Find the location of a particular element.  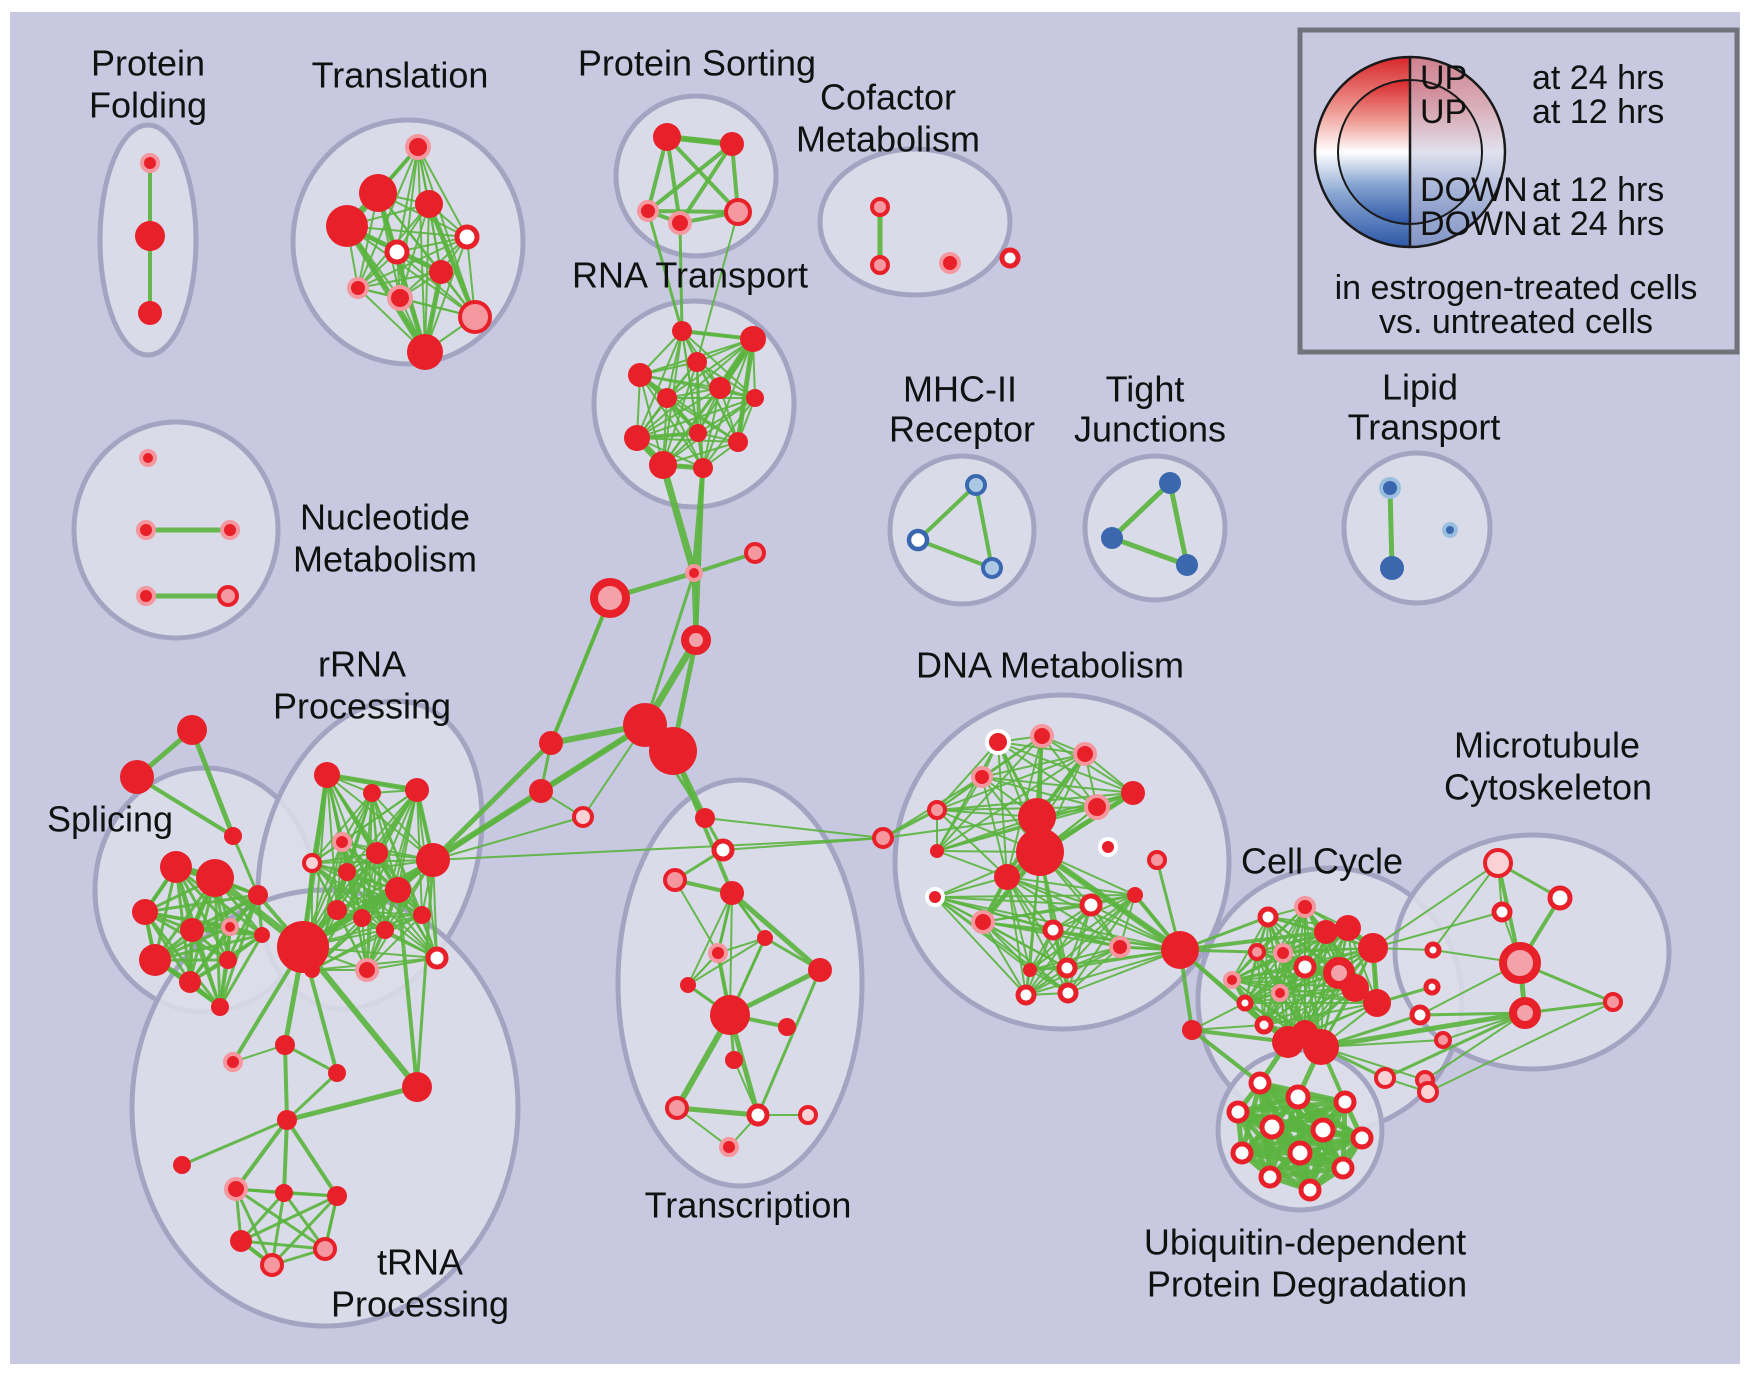

cluster-bubble-cofactor-metabolism is located at coordinates (915, 222).